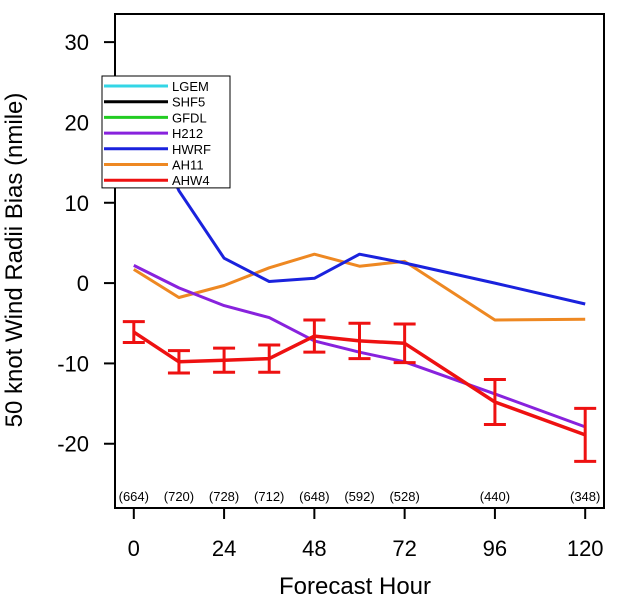  What do you see at coordinates (585, 548) in the screenshot?
I see `x-tick-label: 120` at bounding box center [585, 548].